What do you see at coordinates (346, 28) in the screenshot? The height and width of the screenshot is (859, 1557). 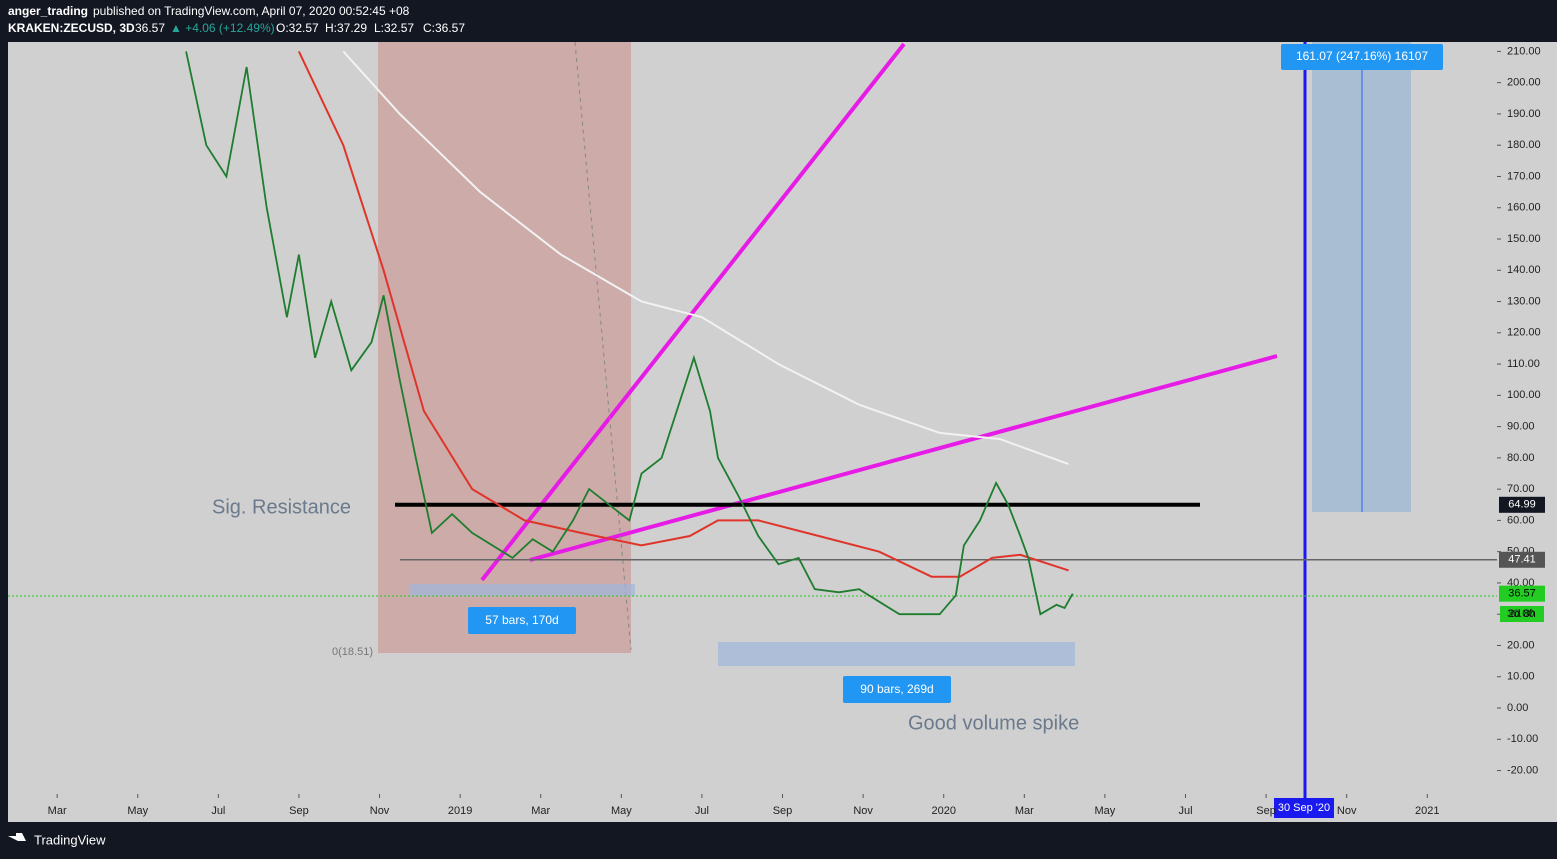 I see `high: H:37.29` at bounding box center [346, 28].